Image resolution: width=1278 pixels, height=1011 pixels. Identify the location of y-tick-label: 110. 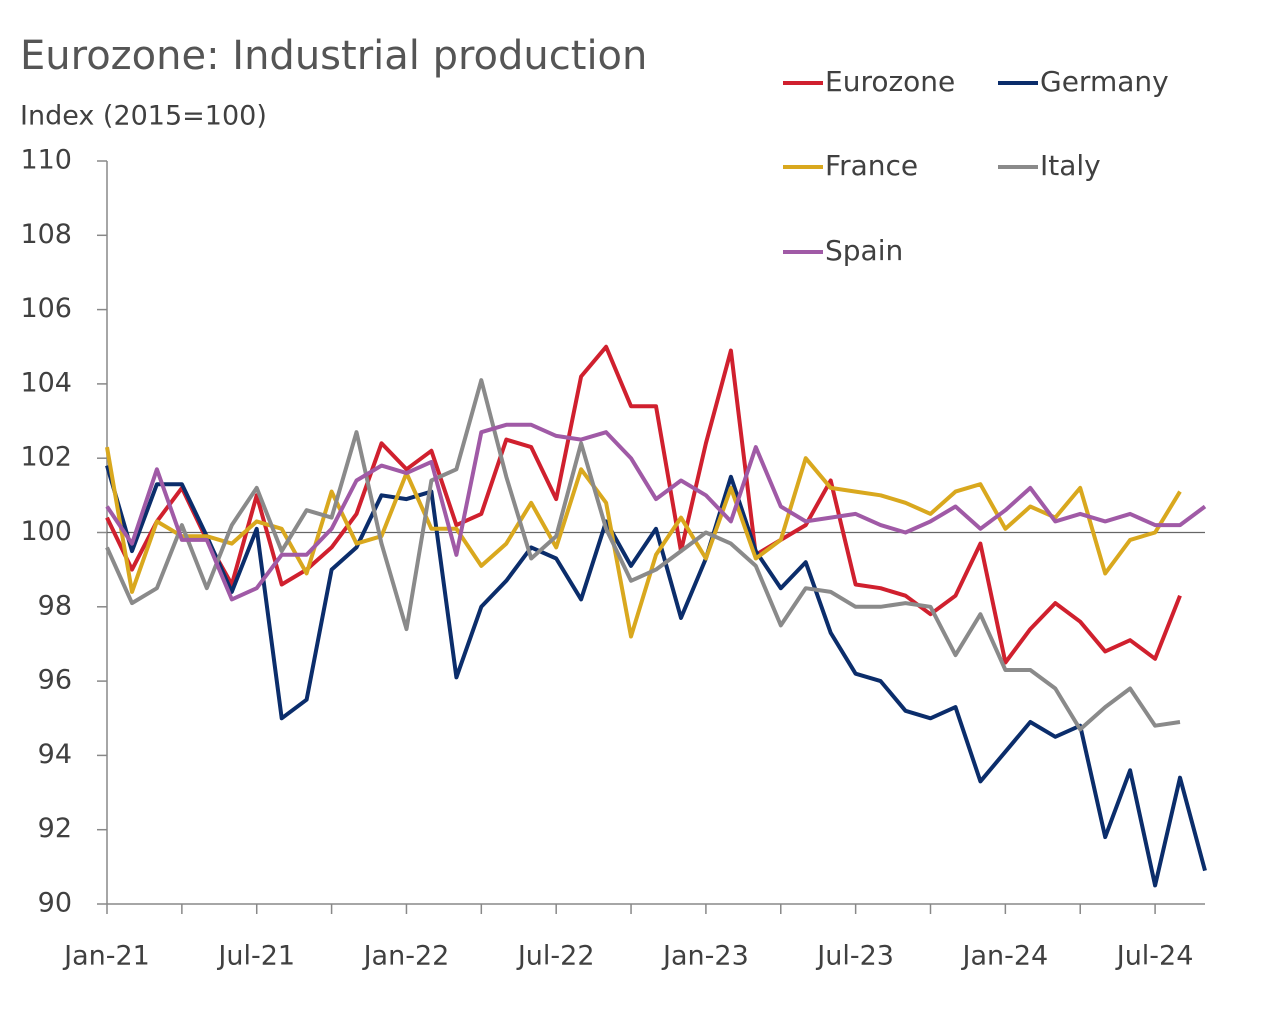
(46, 160).